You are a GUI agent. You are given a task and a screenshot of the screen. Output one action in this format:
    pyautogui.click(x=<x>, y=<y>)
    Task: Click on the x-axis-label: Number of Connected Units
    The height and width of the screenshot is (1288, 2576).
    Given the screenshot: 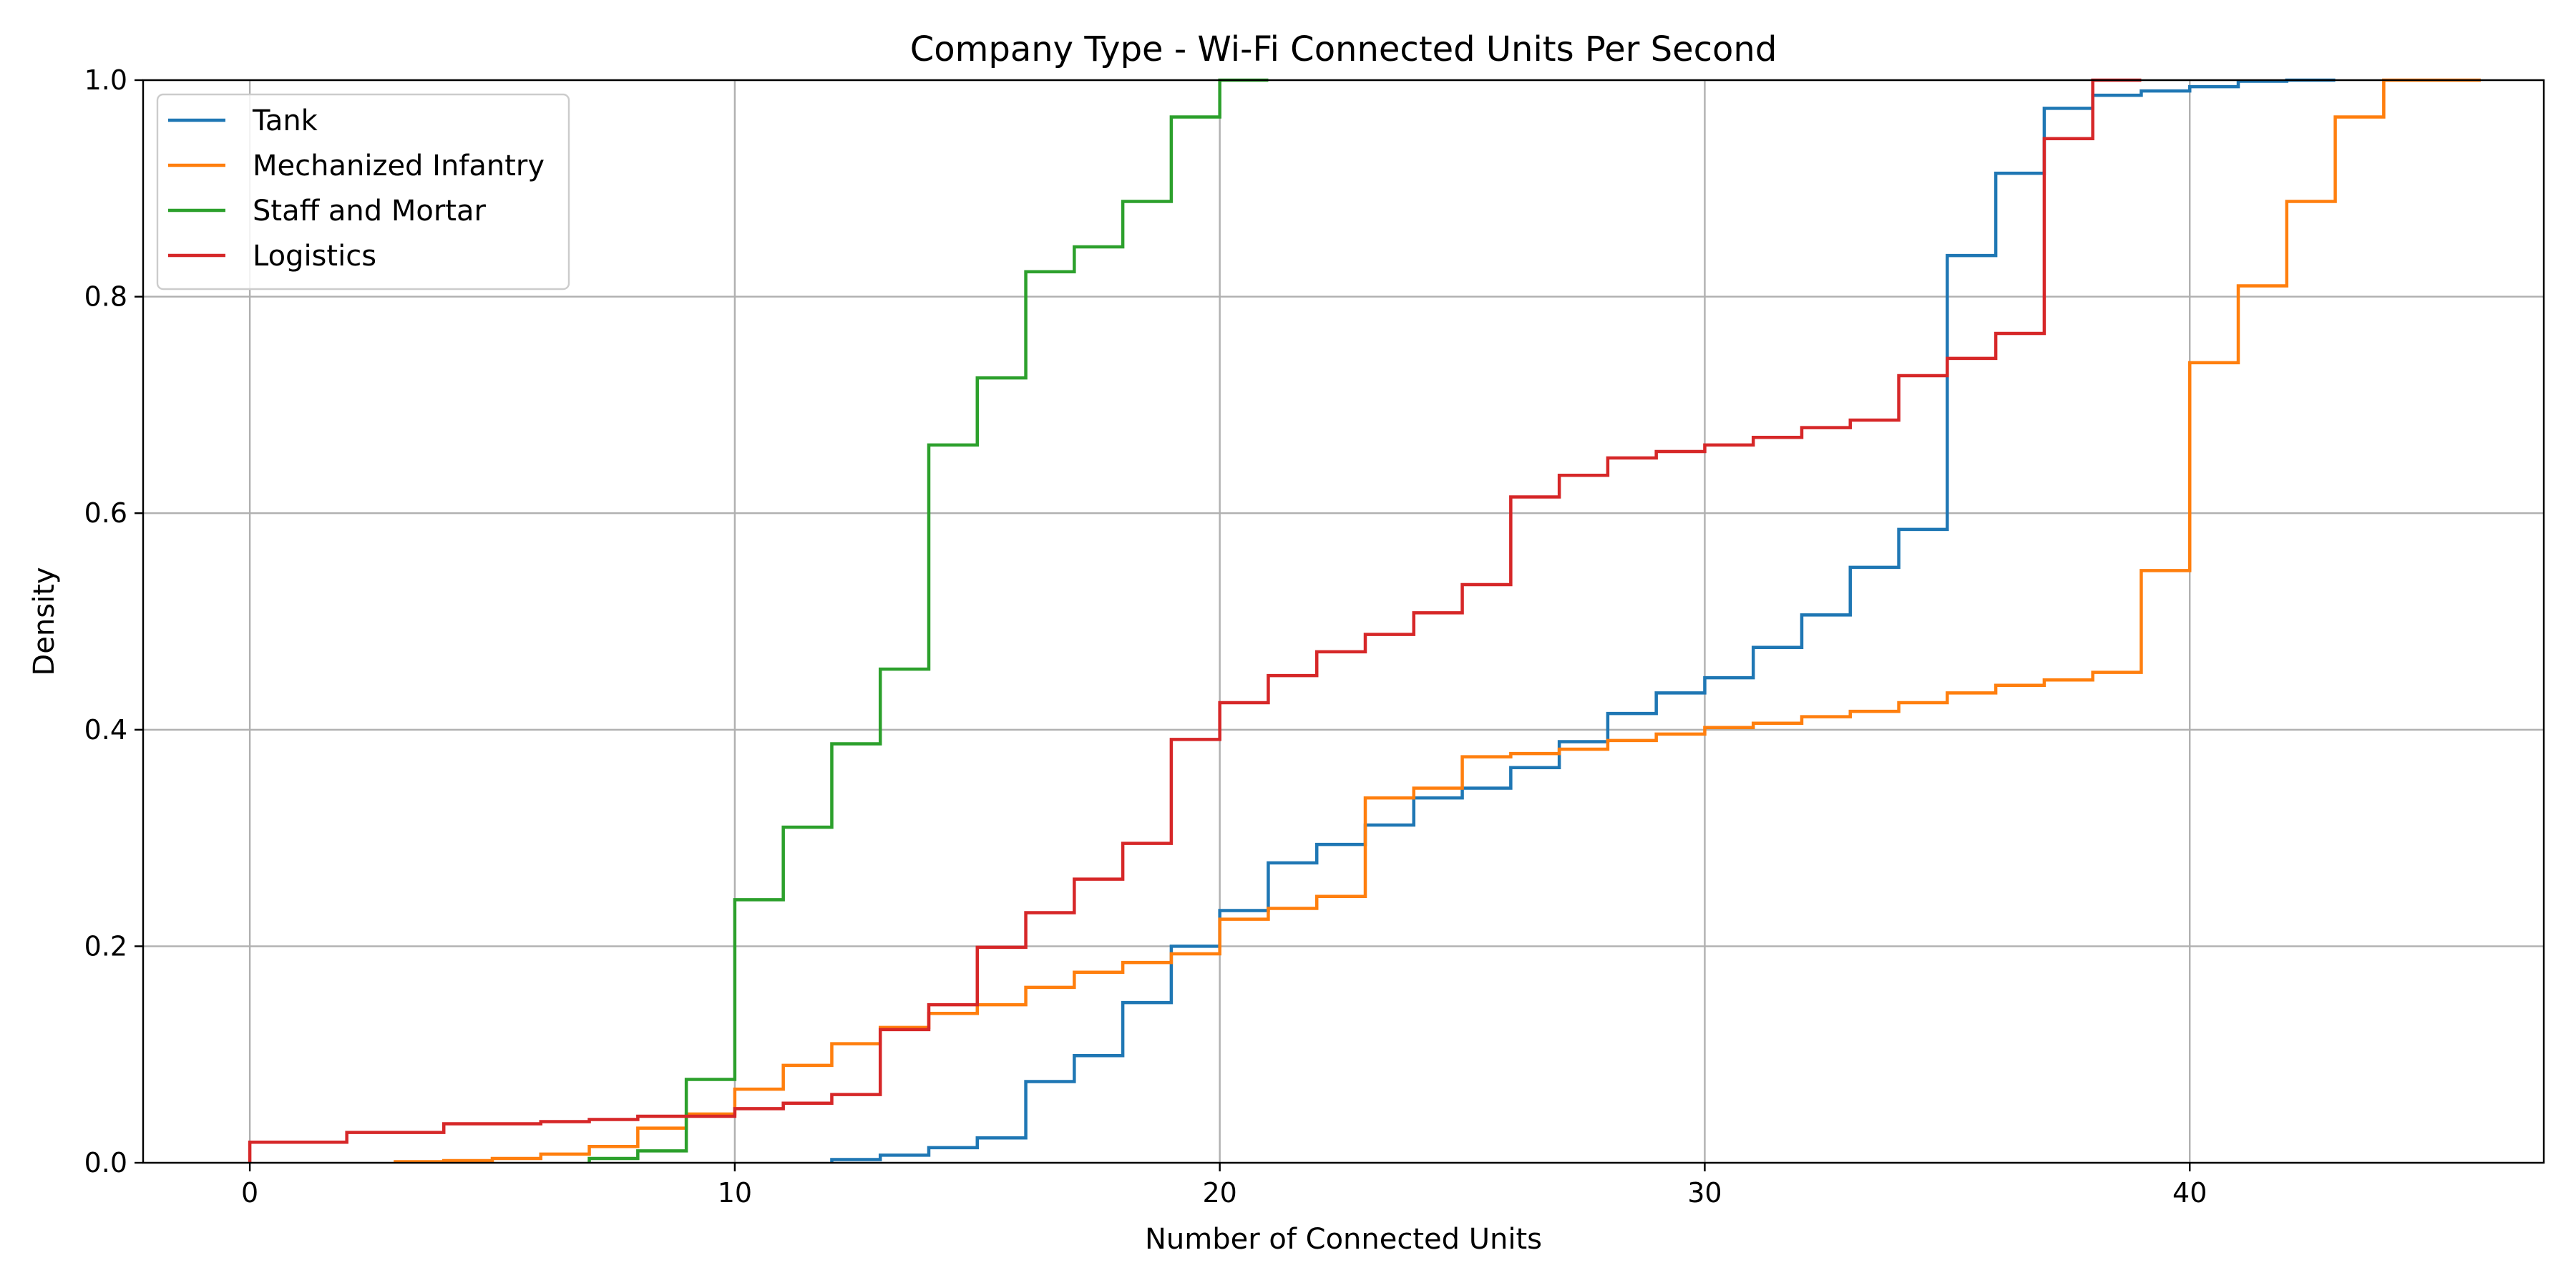 What is the action you would take?
    pyautogui.click(x=1343, y=1239)
    